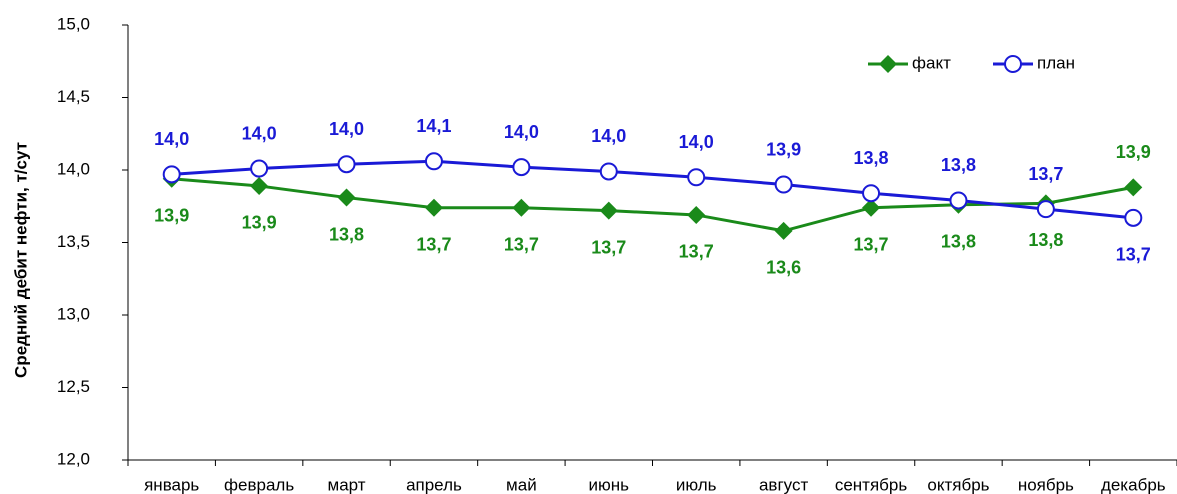 This screenshot has height=494, width=1177. Describe the element at coordinates (433, 126) in the screenshot. I see `value-label: 14,1` at that location.